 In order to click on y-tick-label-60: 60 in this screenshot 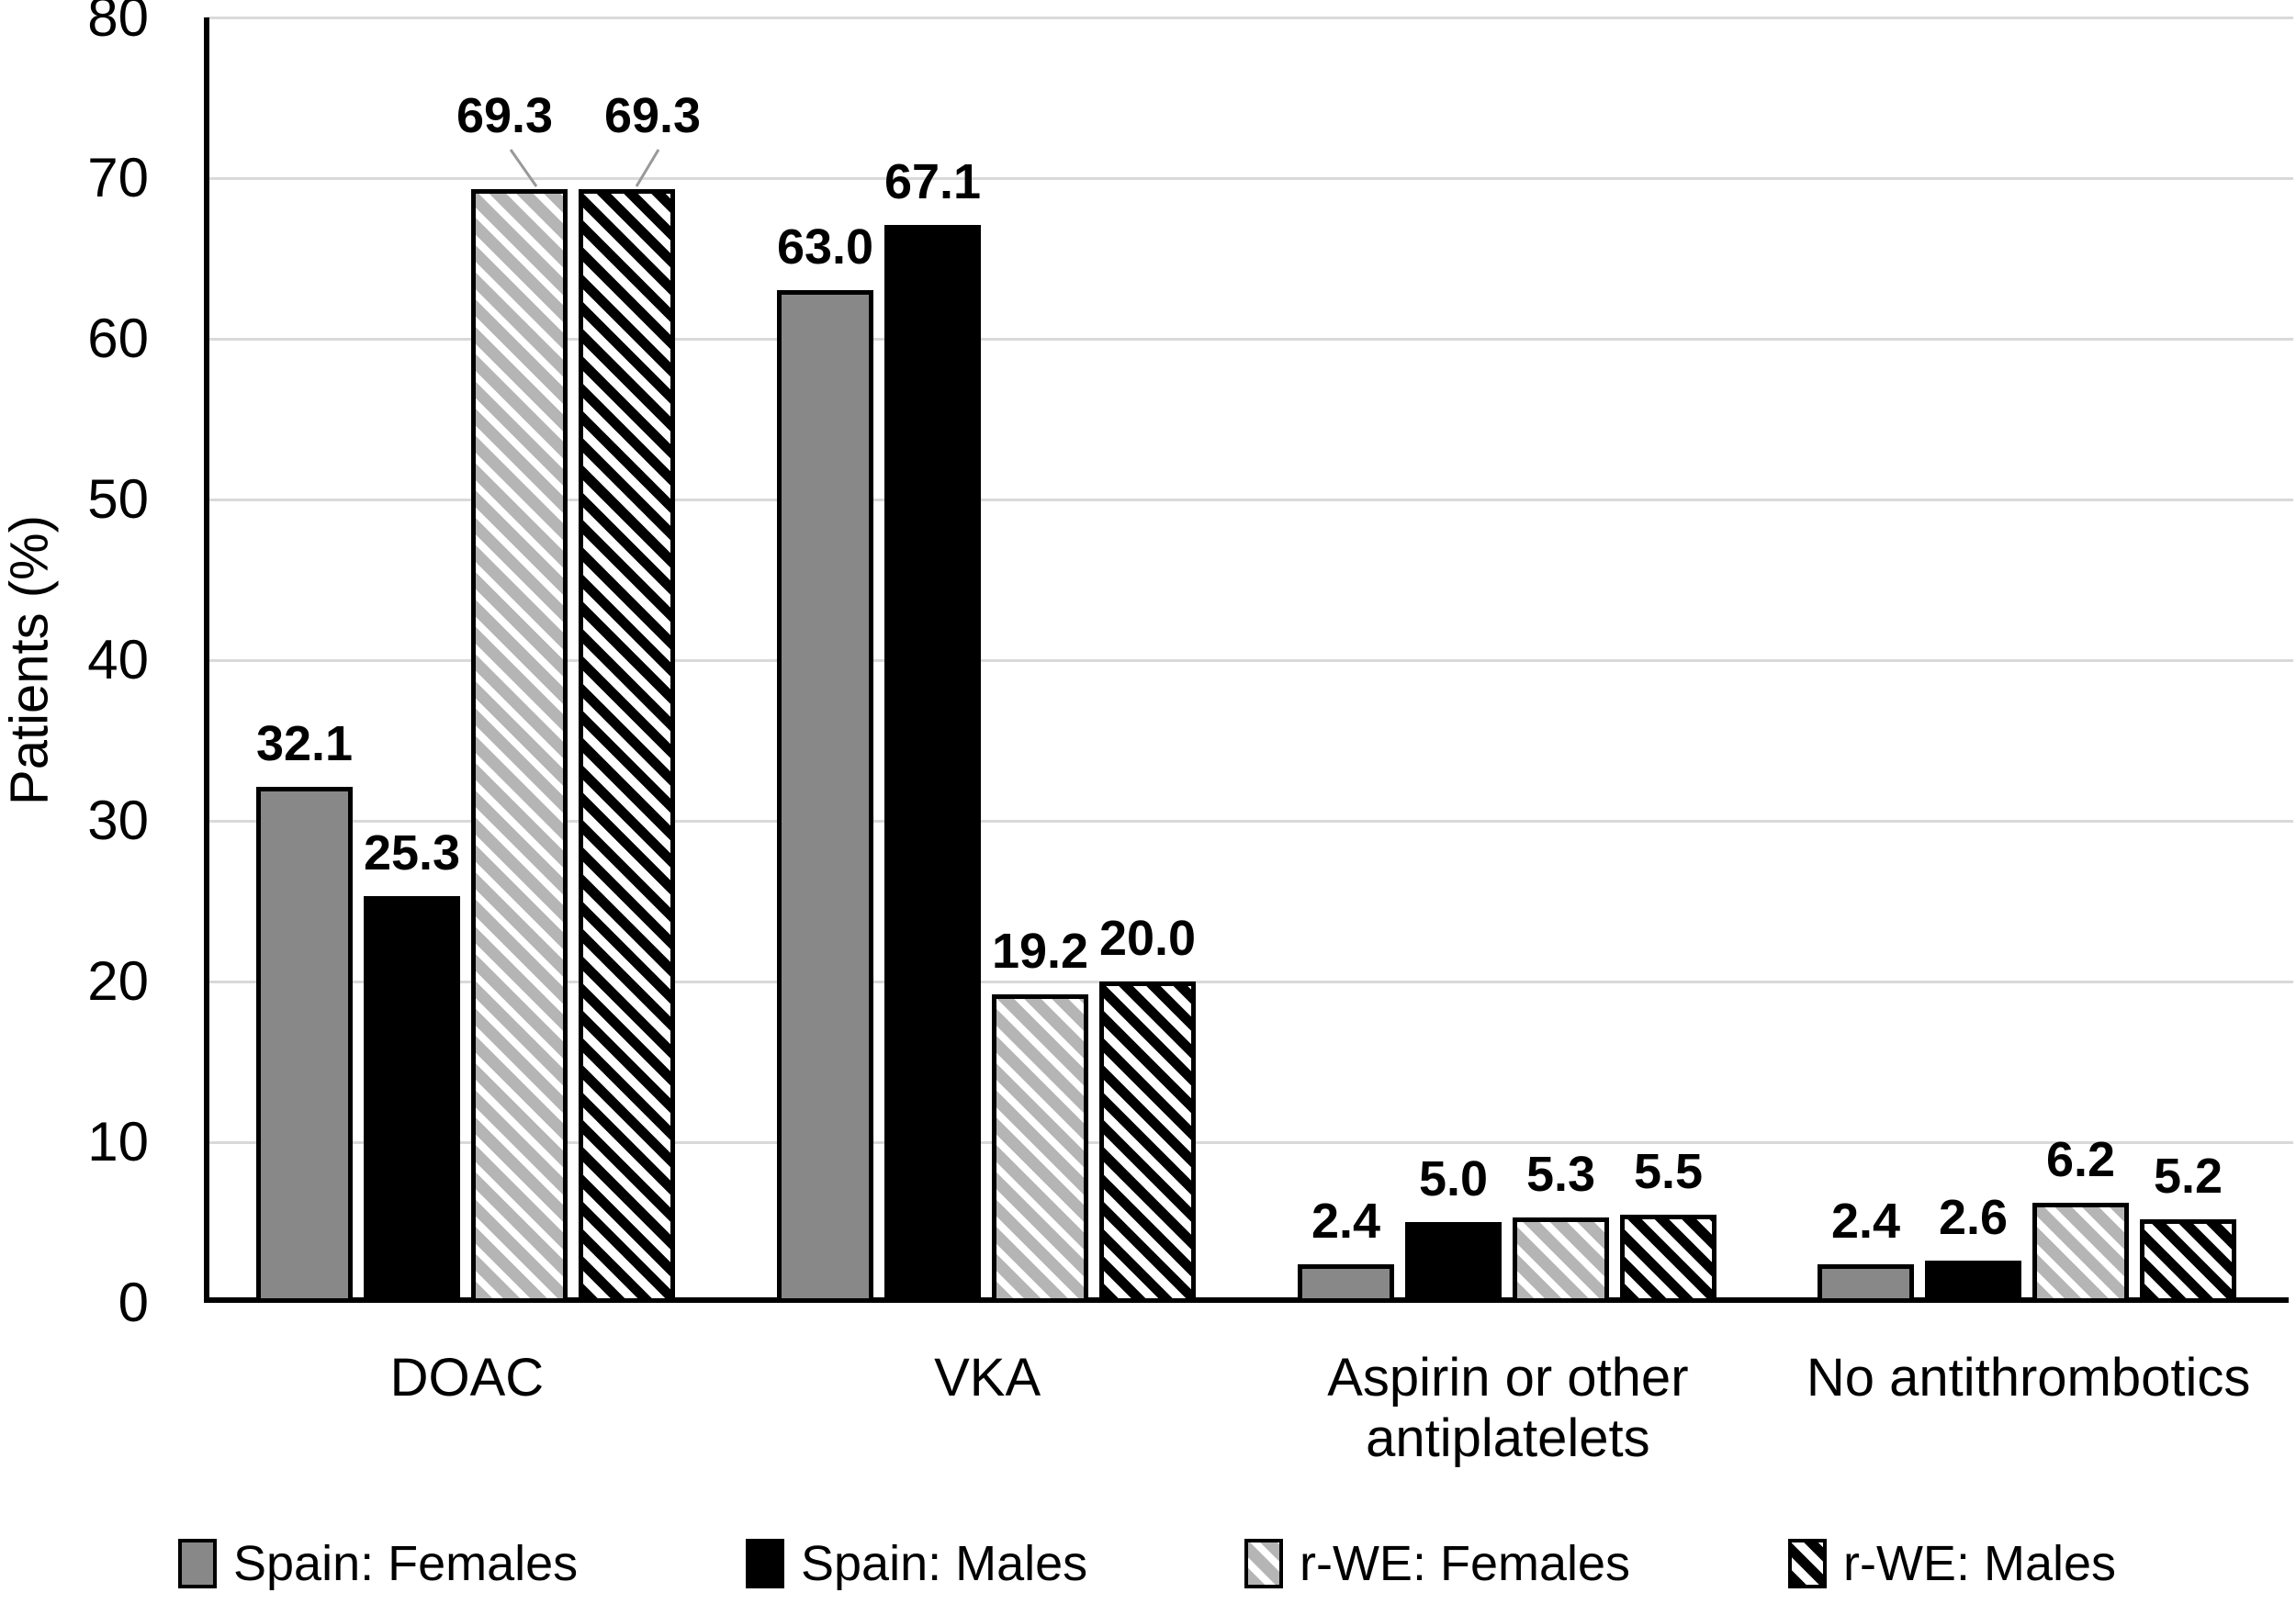, I will do `click(118, 338)`.